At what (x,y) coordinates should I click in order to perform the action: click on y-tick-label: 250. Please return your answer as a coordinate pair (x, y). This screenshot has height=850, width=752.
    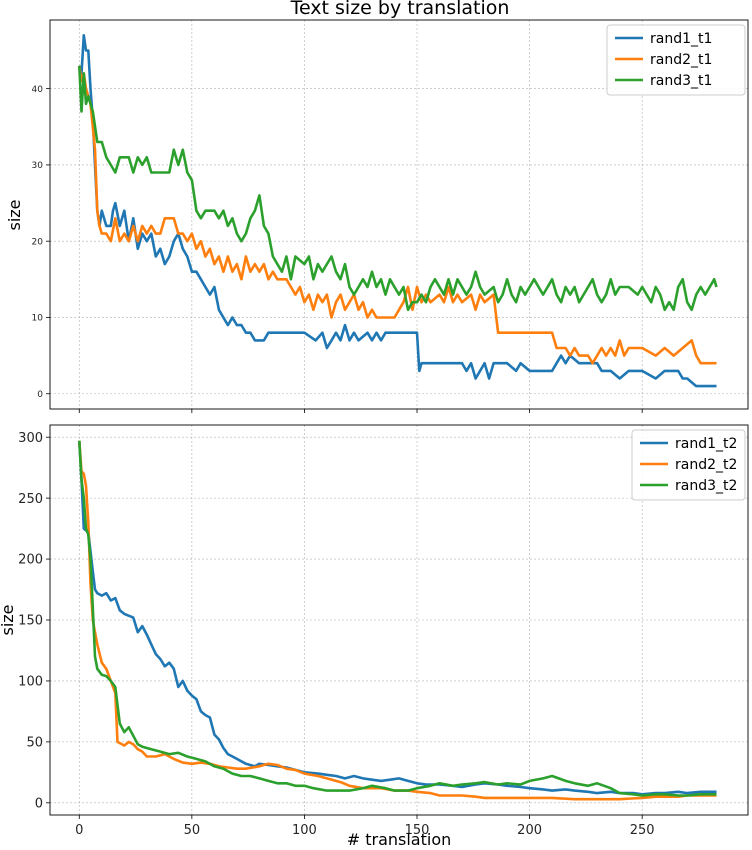
    Looking at the image, I should click on (30, 499).